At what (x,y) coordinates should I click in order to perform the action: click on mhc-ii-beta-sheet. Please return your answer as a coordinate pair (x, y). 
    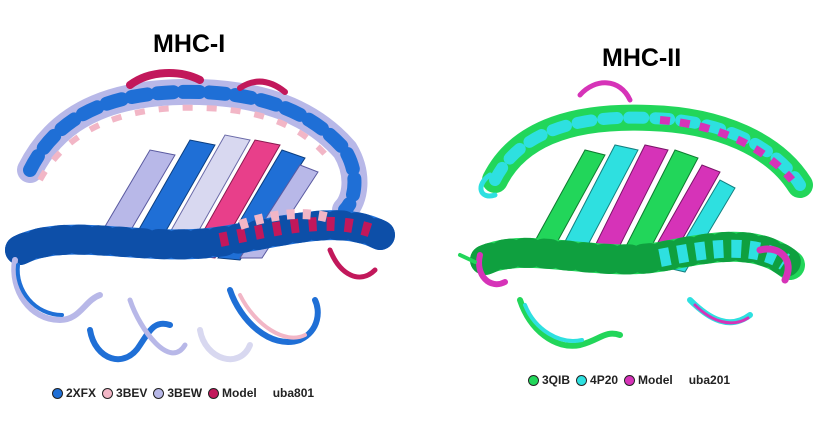
    Looking at the image, I should click on (632, 208).